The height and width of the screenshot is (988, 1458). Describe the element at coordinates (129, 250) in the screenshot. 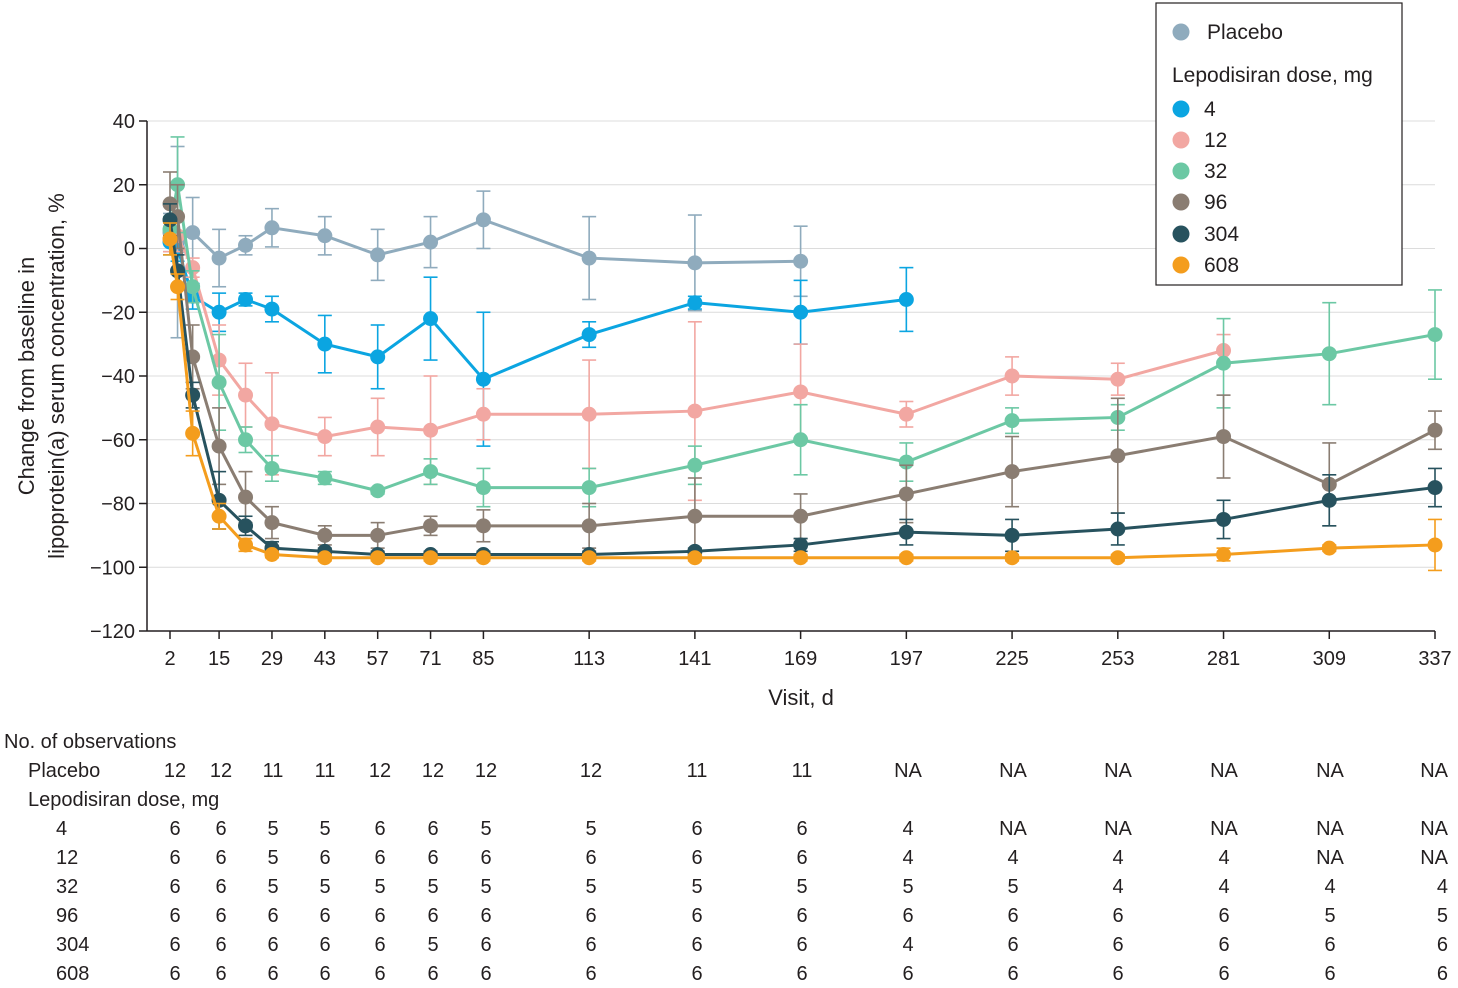

I see `y-tick-label: 0` at that location.